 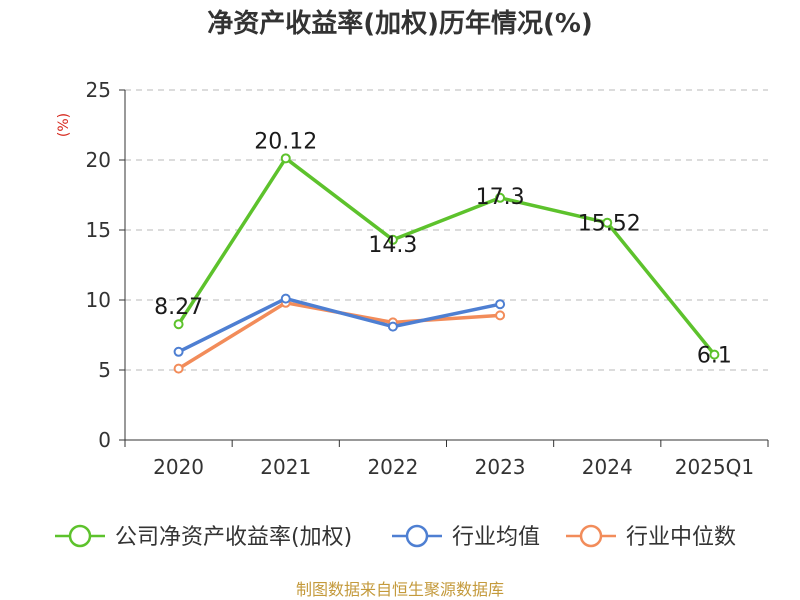 I want to click on x-tick-label: 2020, so click(x=178, y=467).